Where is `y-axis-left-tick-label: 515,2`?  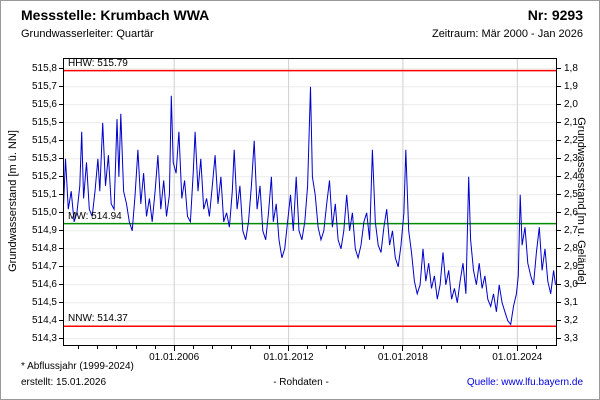
y-axis-left-tick-label: 515,2 is located at coordinates (44, 176).